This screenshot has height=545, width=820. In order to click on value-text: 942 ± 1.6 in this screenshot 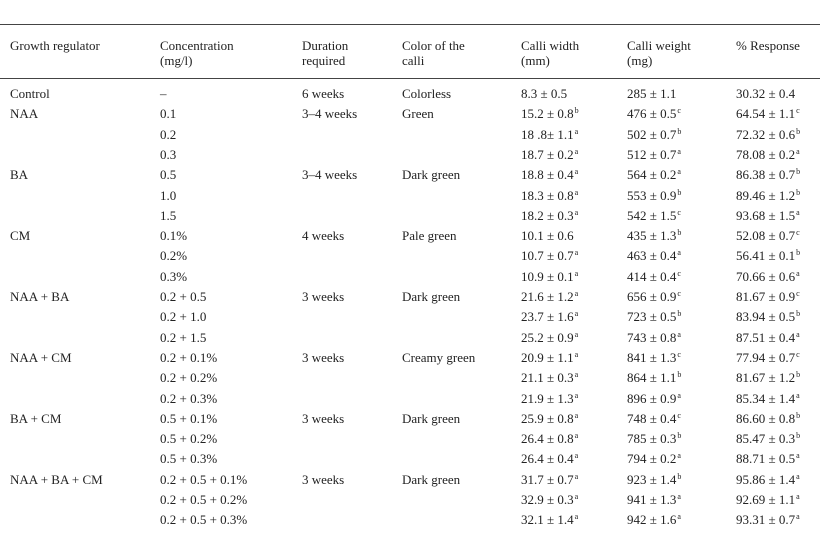, I will do `click(652, 520)`.